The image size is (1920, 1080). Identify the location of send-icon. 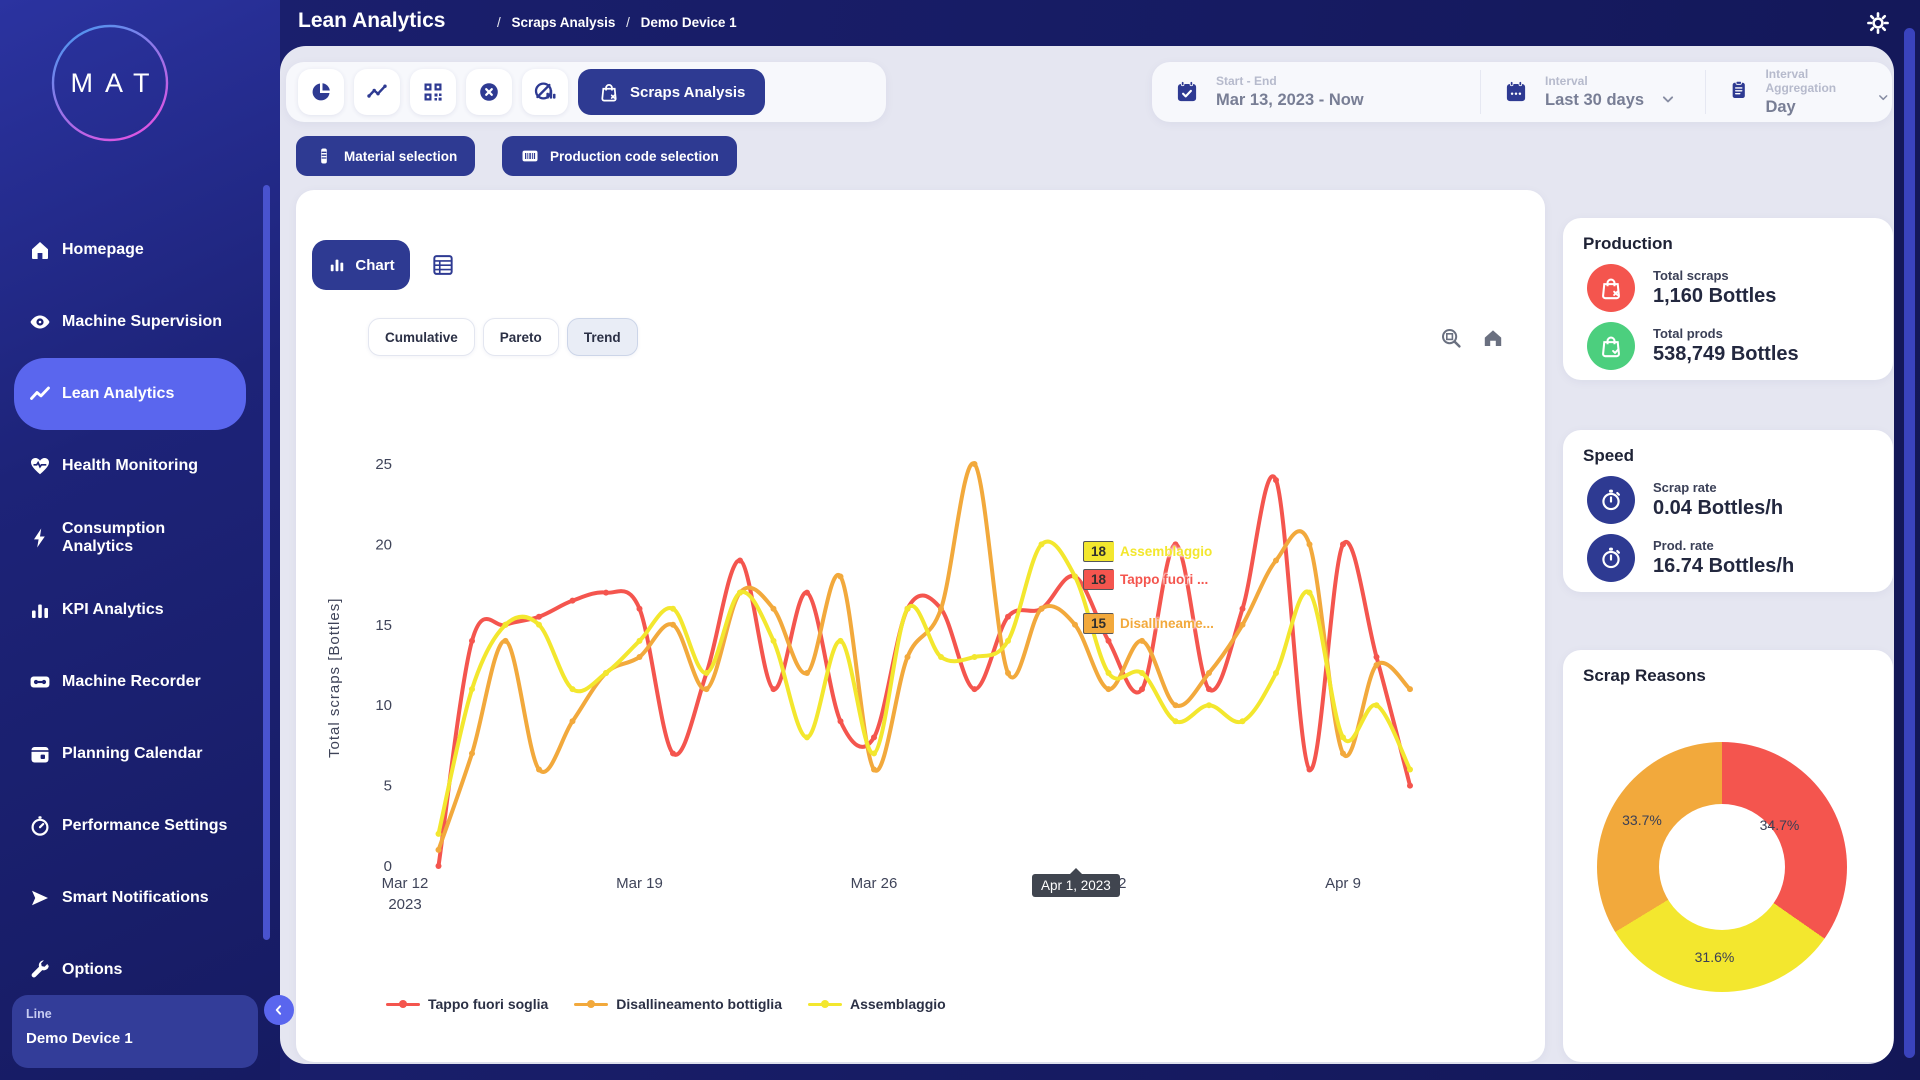
(40, 898).